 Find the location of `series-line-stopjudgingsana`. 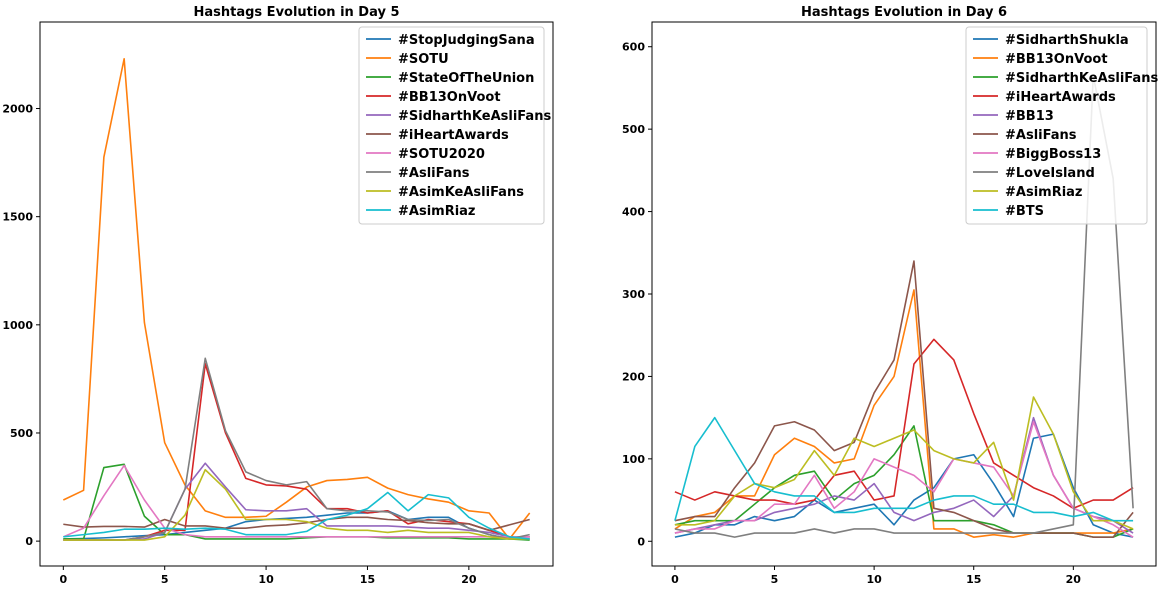

series-line-stopjudgingsana is located at coordinates (296, 525).